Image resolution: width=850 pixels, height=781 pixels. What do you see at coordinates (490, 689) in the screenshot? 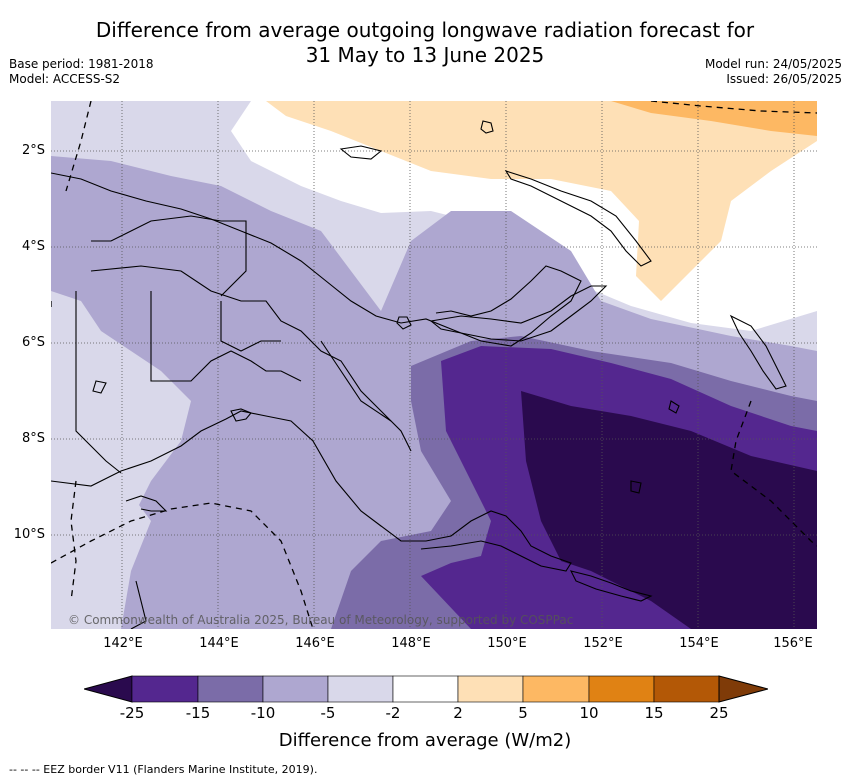
I see `colorbar-bin-p2-p5` at bounding box center [490, 689].